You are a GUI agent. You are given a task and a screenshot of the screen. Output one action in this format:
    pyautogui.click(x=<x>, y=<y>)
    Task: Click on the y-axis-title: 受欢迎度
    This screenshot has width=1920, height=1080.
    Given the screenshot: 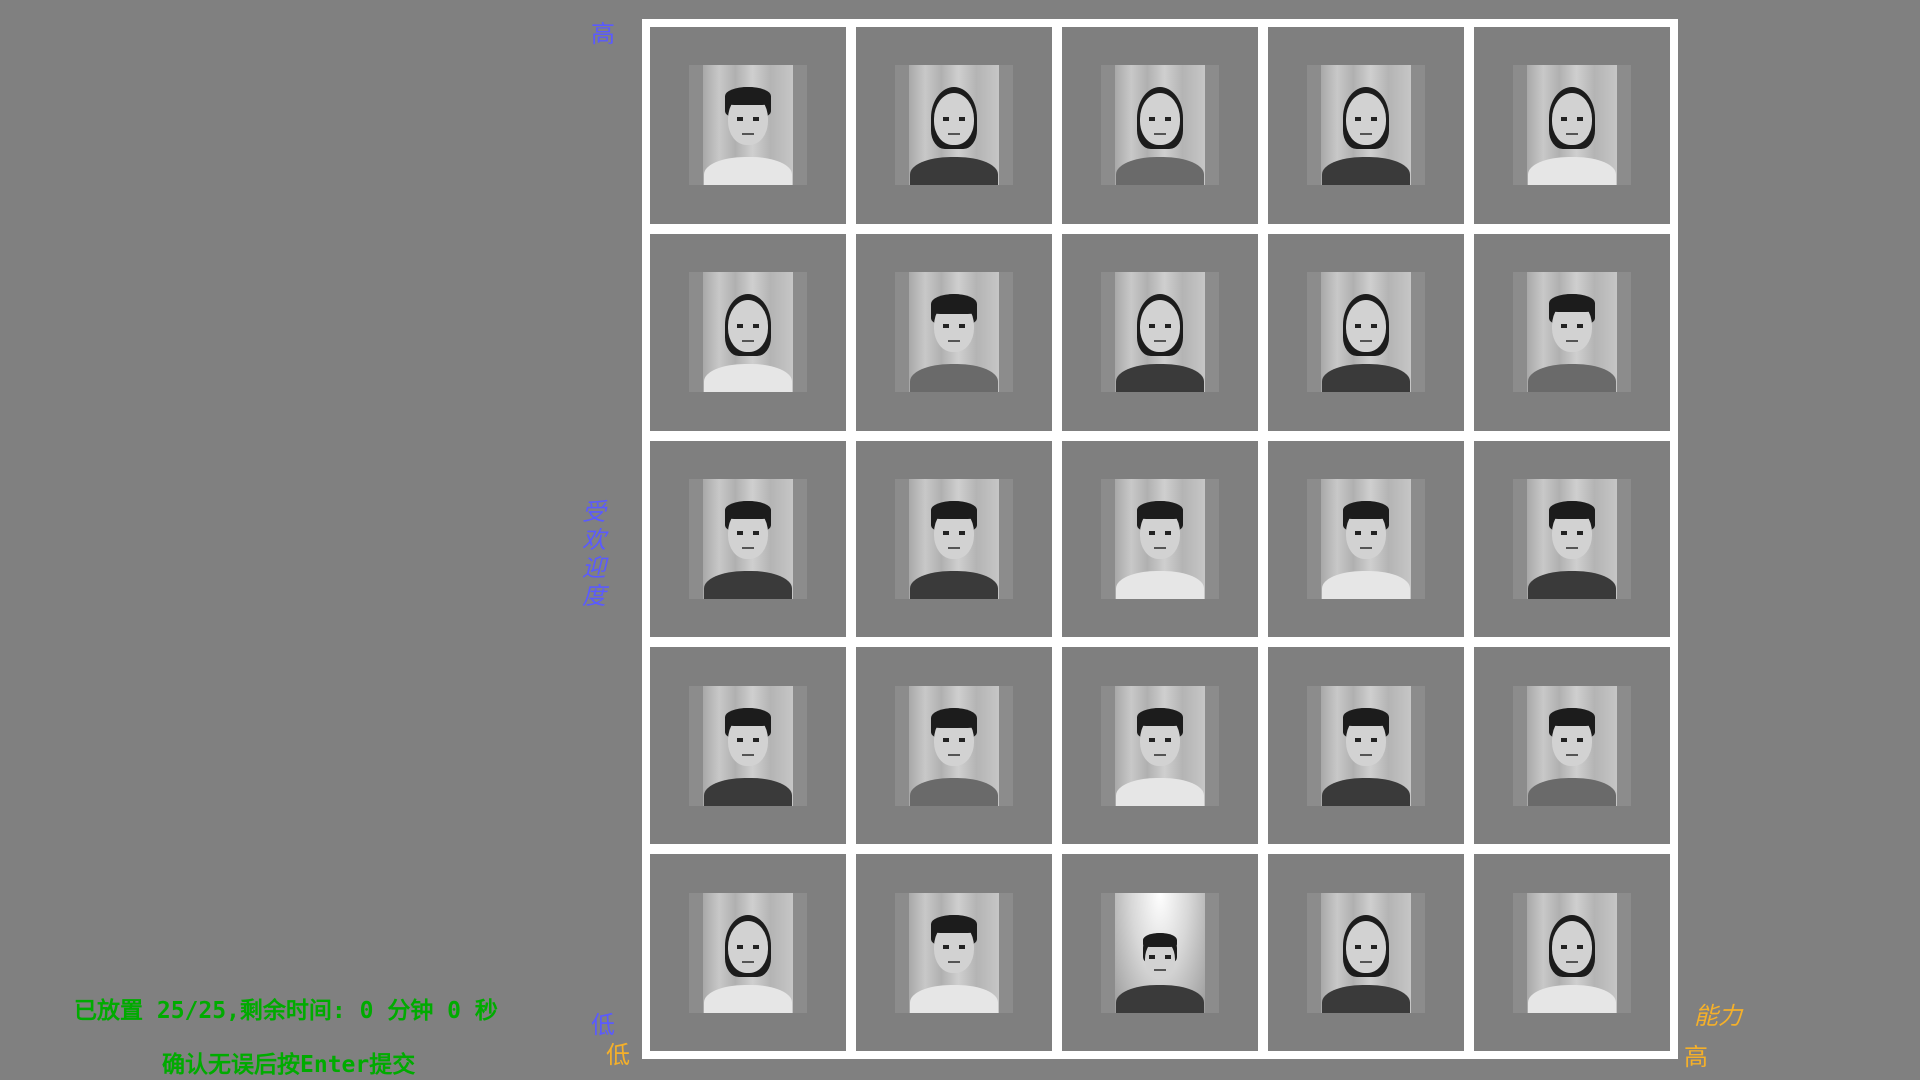 What is the action you would take?
    pyautogui.click(x=594, y=554)
    